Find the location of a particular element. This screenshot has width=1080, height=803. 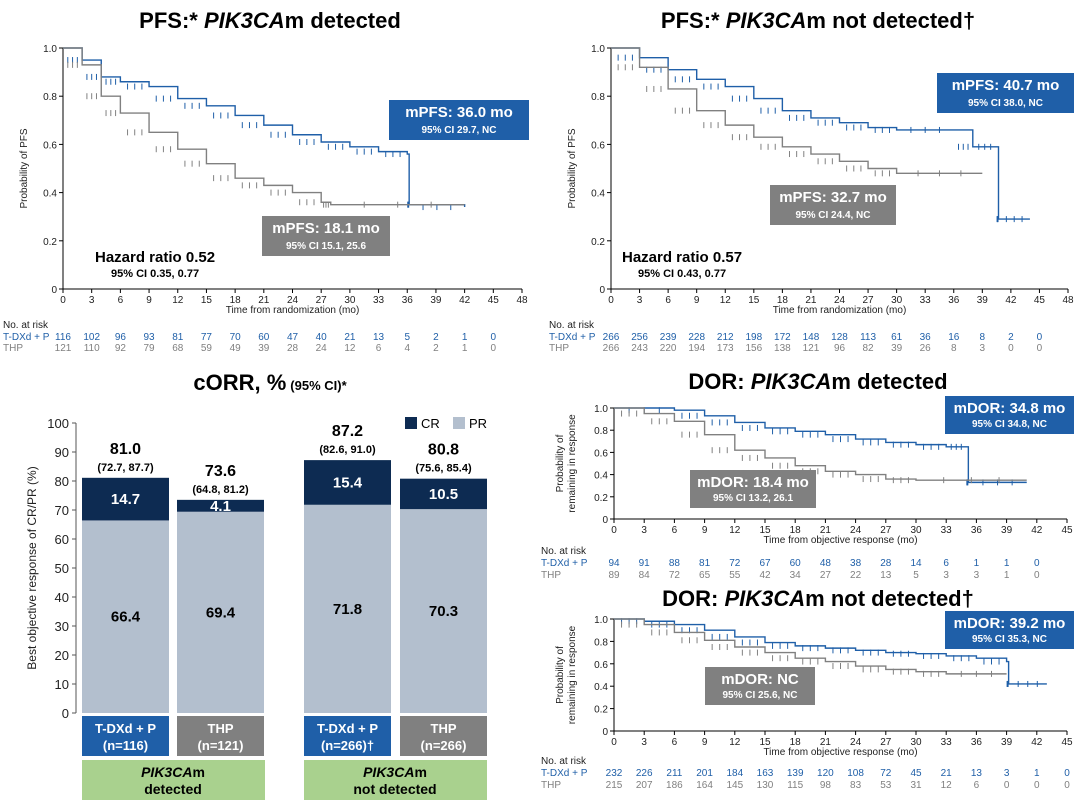

cr-value: 4.1 is located at coordinates (220, 506).